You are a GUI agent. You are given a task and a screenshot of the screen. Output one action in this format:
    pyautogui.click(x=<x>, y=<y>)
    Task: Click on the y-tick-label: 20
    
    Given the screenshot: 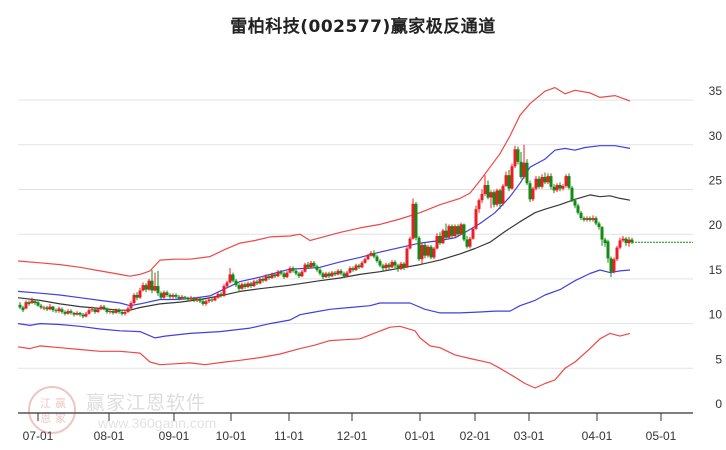 What is the action you would take?
    pyautogui.click(x=716, y=225)
    